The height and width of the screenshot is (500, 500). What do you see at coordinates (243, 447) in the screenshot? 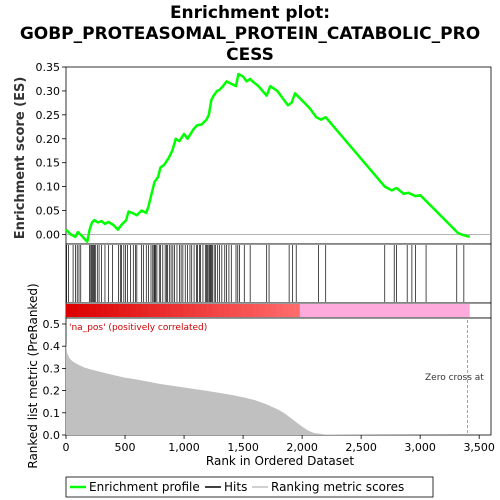
I see `x-tick-label: 1,500` at bounding box center [243, 447].